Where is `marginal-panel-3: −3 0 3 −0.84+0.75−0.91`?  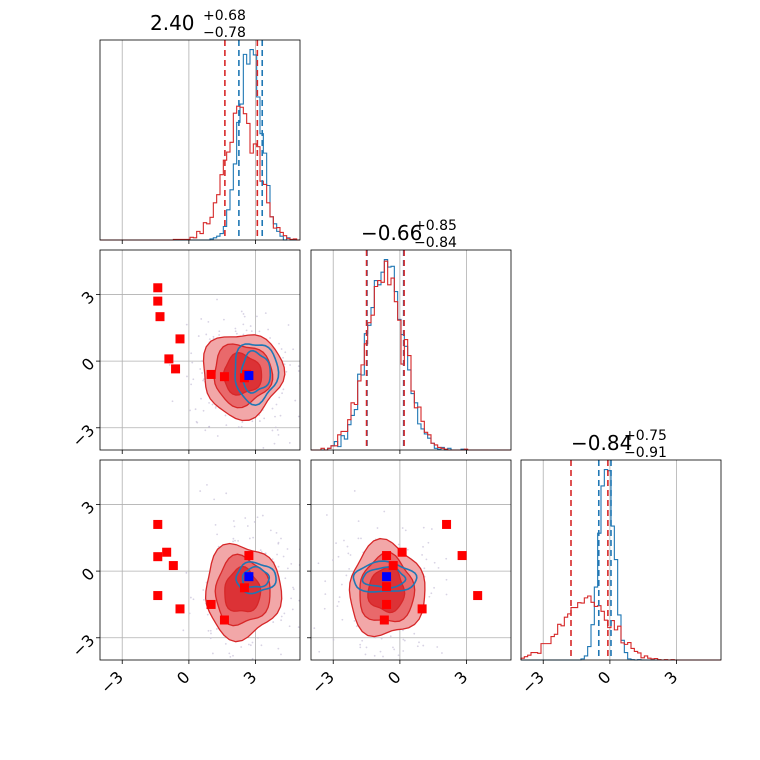 marginal-panel-3: −3 0 3 −0.84+0.75−0.91 is located at coordinates (620, 563).